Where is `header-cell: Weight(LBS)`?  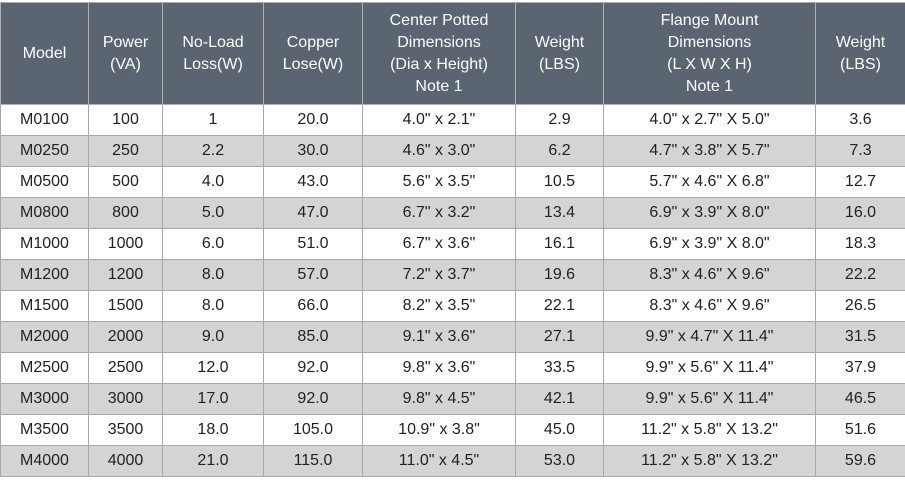 header-cell: Weight(LBS) is located at coordinates (860, 54).